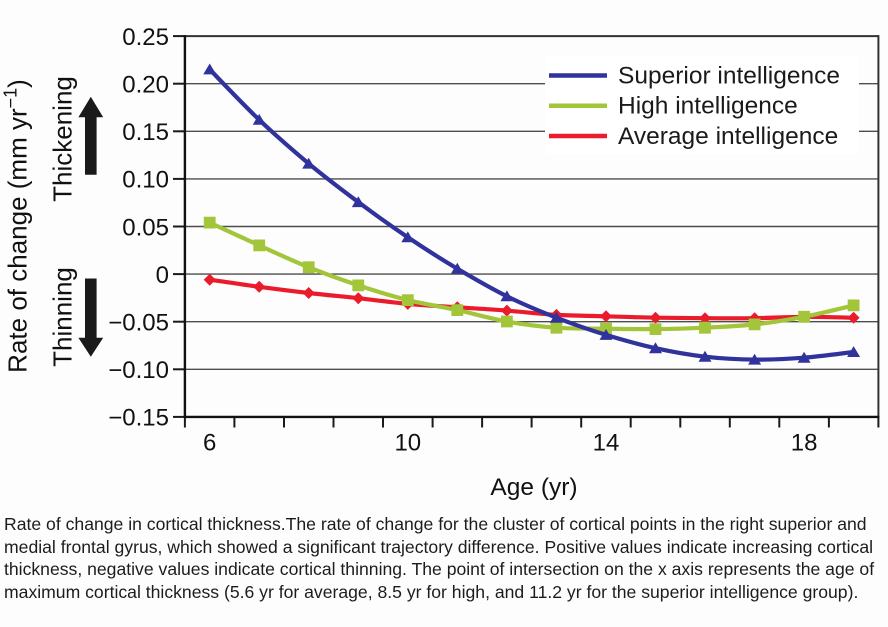 The height and width of the screenshot is (627, 888). I want to click on svg-text: Superior intelligence, so click(729, 75).